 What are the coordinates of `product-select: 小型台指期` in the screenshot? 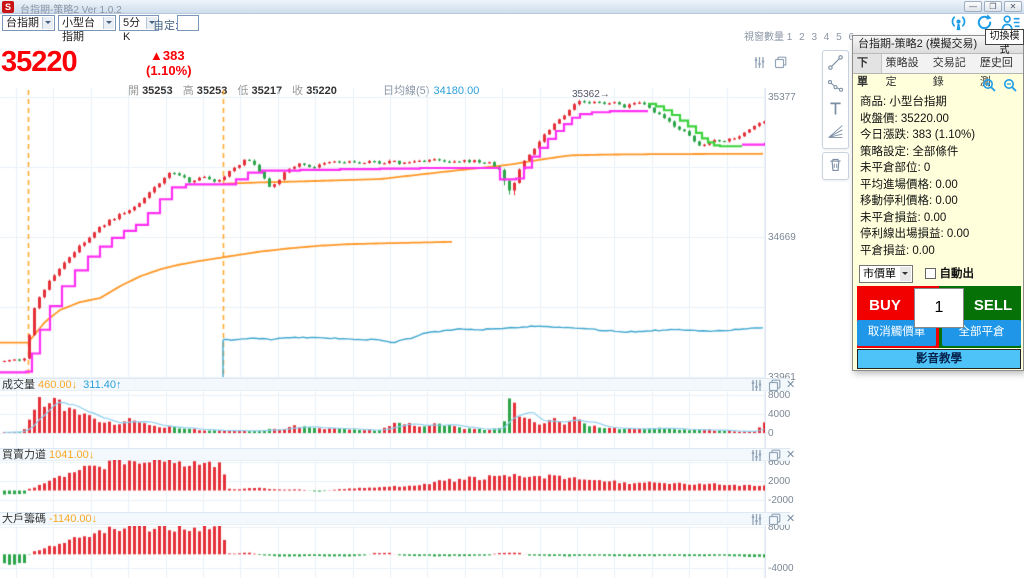 It's located at (87, 29).